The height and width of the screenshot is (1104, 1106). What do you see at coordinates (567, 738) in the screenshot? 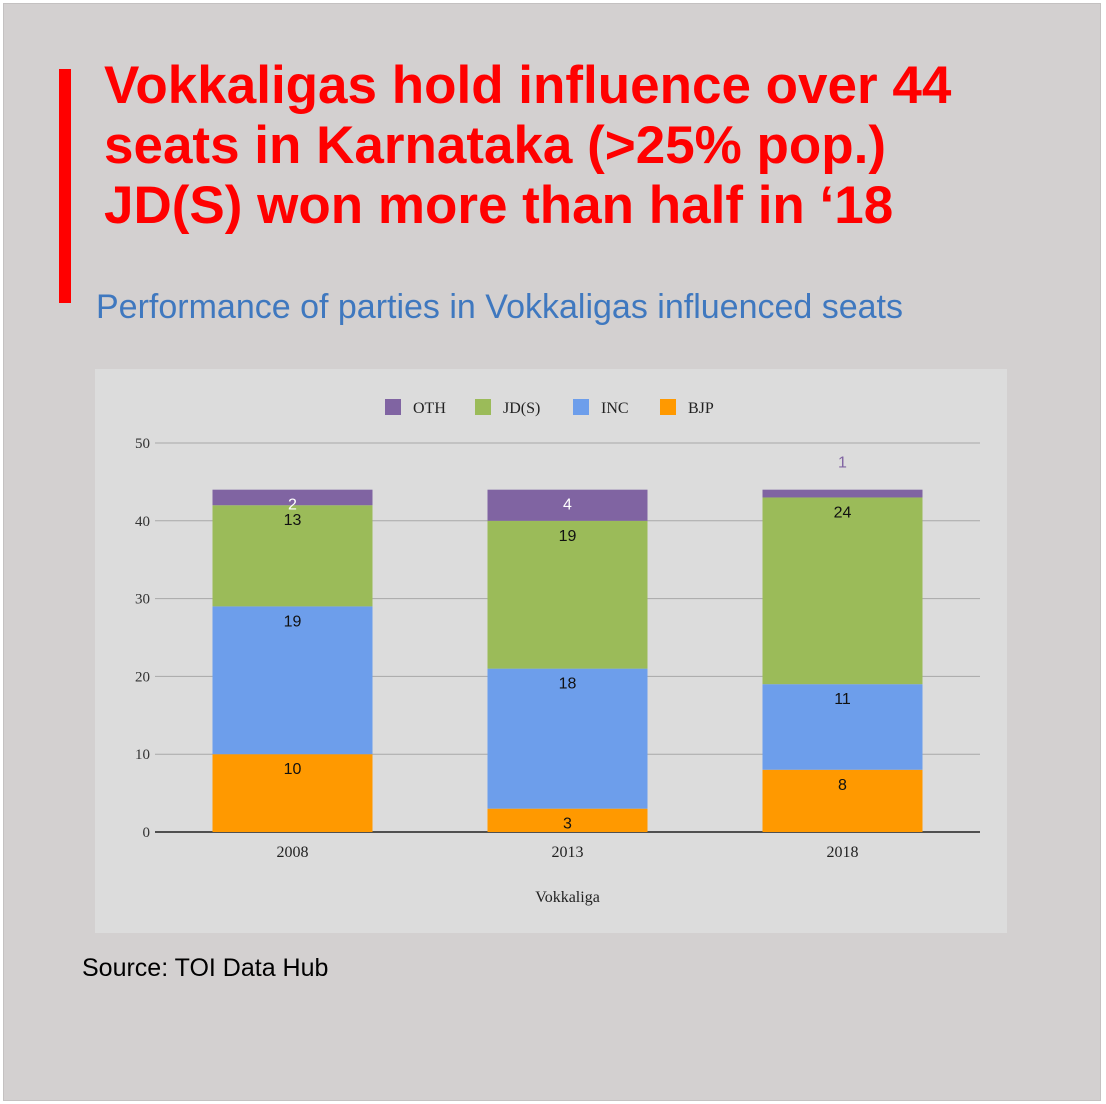
I see `bar-inc-2013` at bounding box center [567, 738].